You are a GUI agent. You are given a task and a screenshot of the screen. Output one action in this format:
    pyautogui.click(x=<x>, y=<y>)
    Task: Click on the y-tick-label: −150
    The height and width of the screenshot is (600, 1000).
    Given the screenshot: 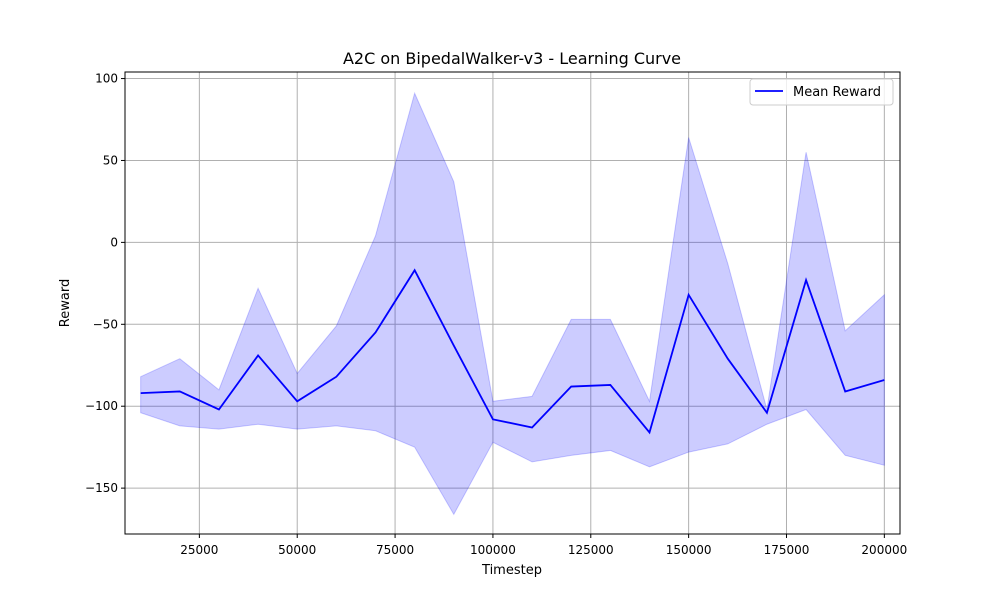 What is the action you would take?
    pyautogui.click(x=101, y=488)
    